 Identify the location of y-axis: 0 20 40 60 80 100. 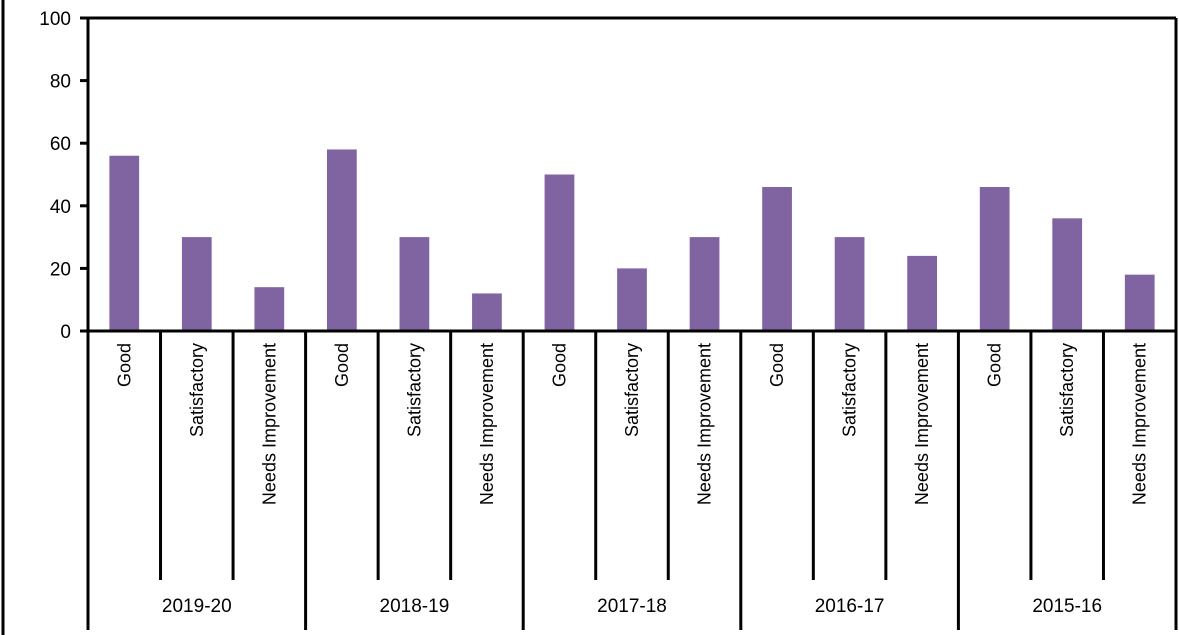
(64, 319).